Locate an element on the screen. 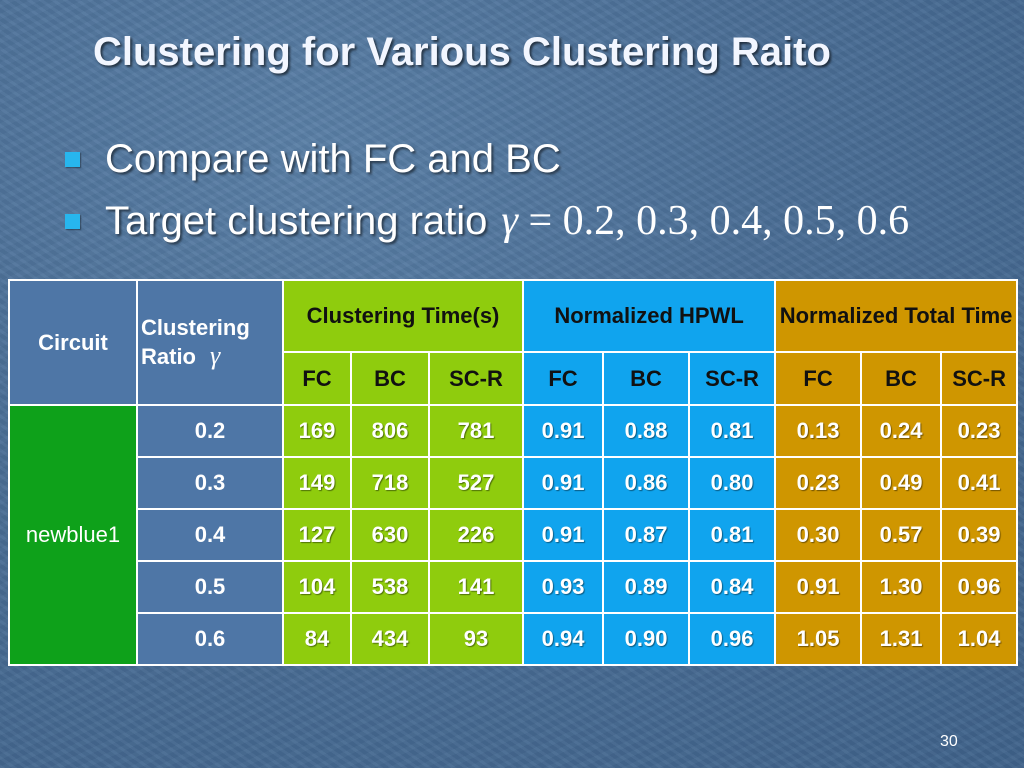  value-cell: 1.31 is located at coordinates (901, 639).